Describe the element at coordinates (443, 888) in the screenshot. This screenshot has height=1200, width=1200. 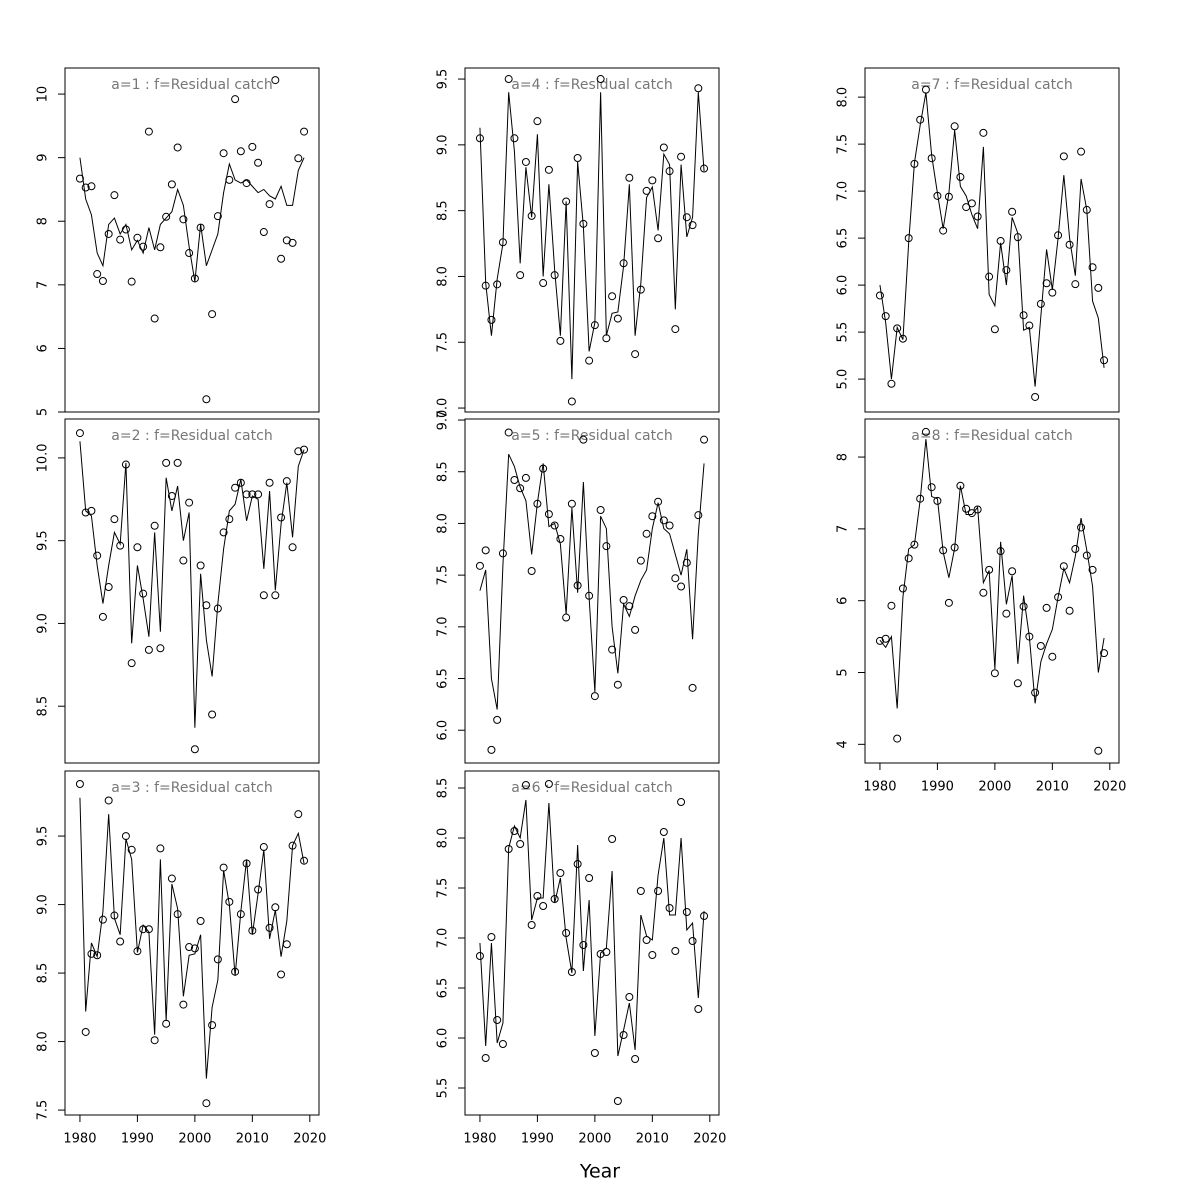
I see `y-tick-label: 7.5` at that location.